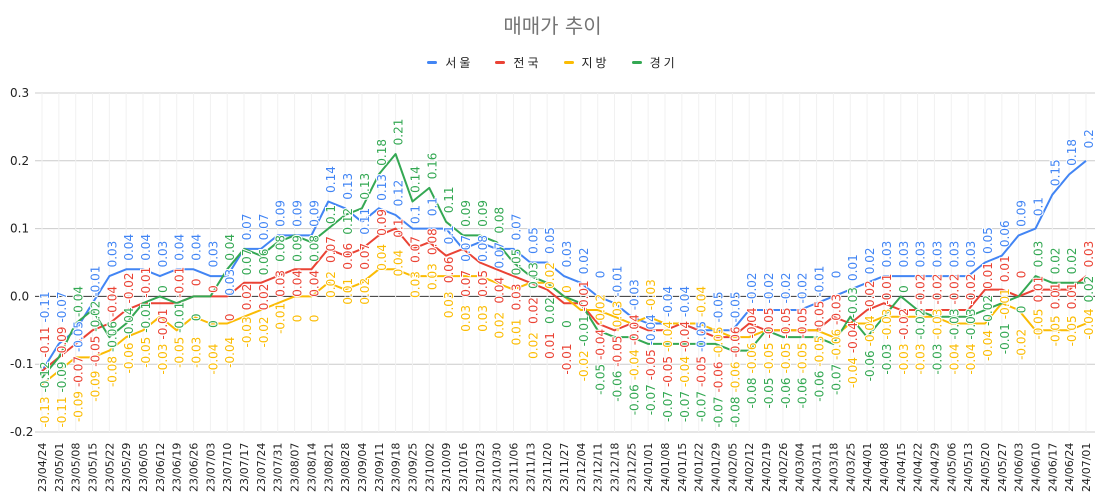 This screenshot has height=498, width=1105. I want to click on x-tick-label: 23/05/08, so click(76, 467).